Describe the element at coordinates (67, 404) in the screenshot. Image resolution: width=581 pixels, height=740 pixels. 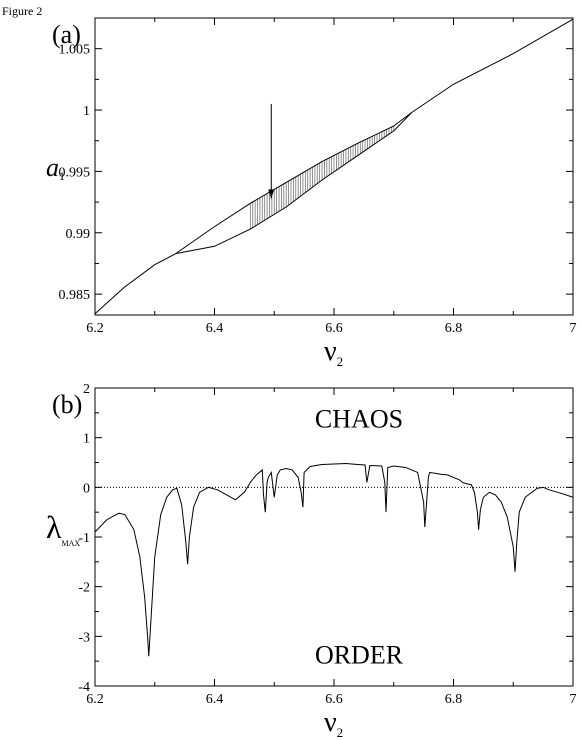
I see `panel-label: (b)` at that location.